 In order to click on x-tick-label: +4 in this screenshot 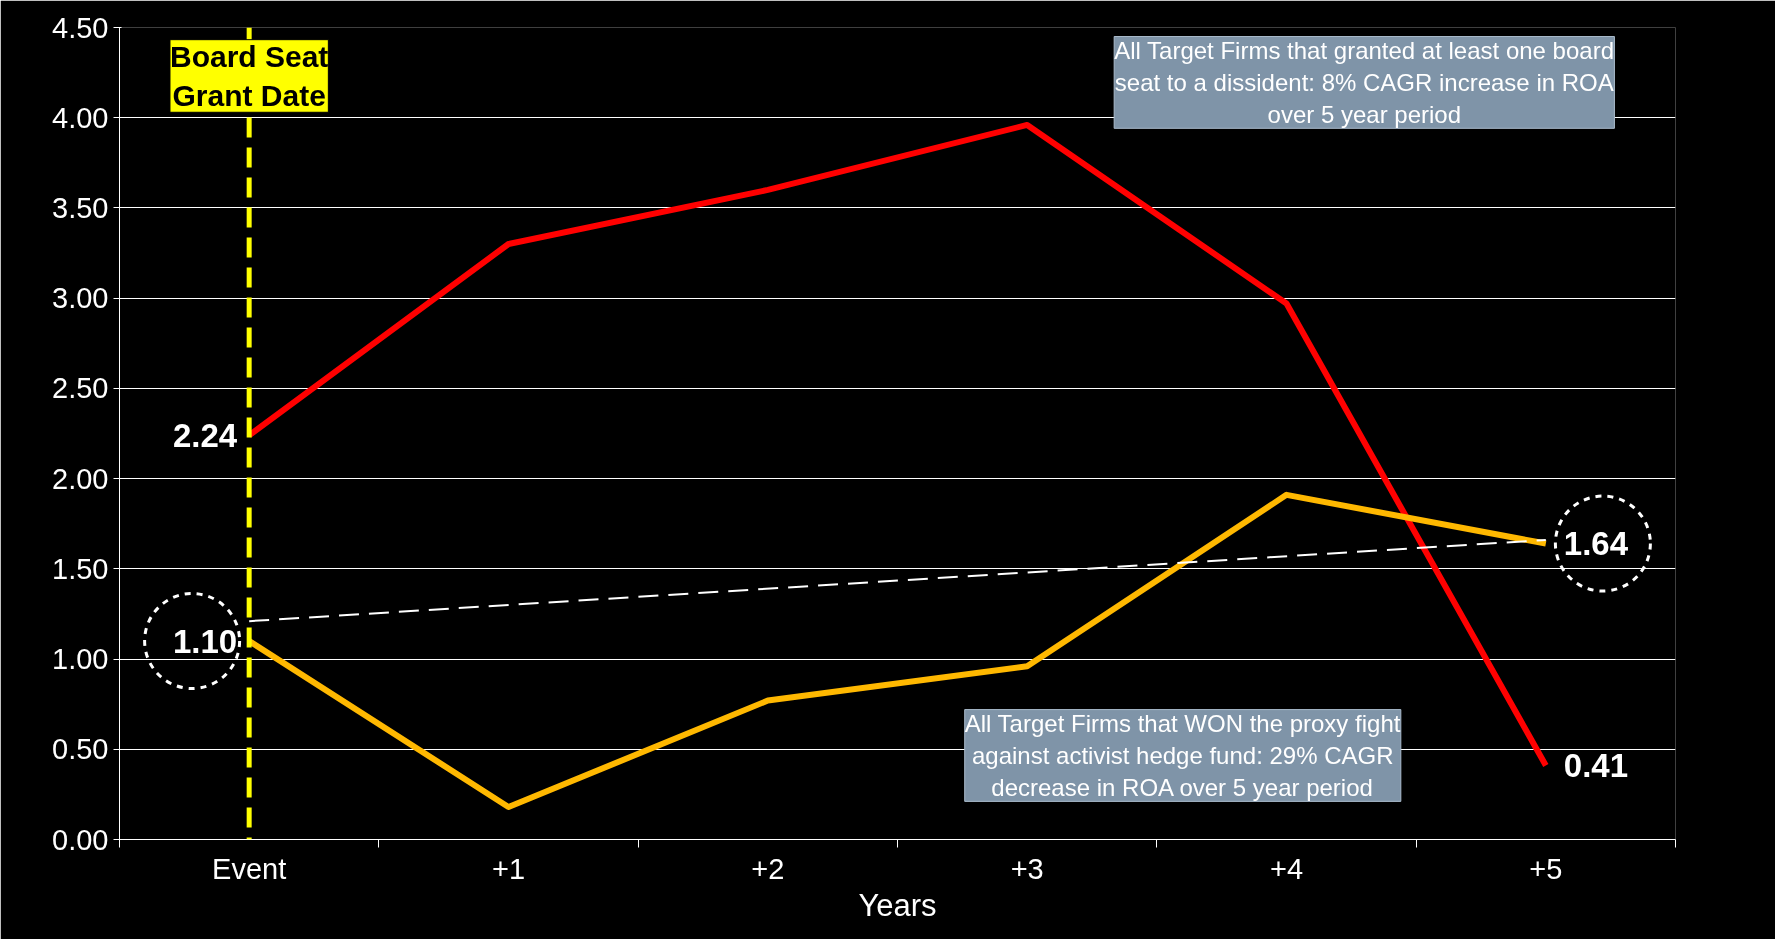, I will do `click(1286, 868)`.